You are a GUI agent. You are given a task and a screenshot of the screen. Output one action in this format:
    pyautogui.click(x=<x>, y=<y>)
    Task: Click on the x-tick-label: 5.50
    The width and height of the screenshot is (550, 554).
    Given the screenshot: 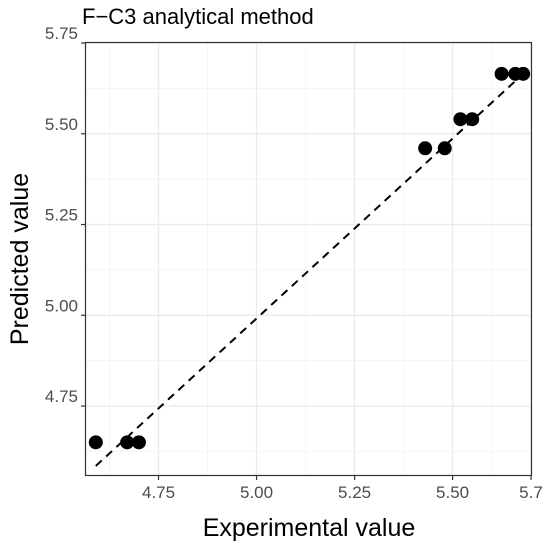 What is the action you would take?
    pyautogui.click(x=452, y=492)
    